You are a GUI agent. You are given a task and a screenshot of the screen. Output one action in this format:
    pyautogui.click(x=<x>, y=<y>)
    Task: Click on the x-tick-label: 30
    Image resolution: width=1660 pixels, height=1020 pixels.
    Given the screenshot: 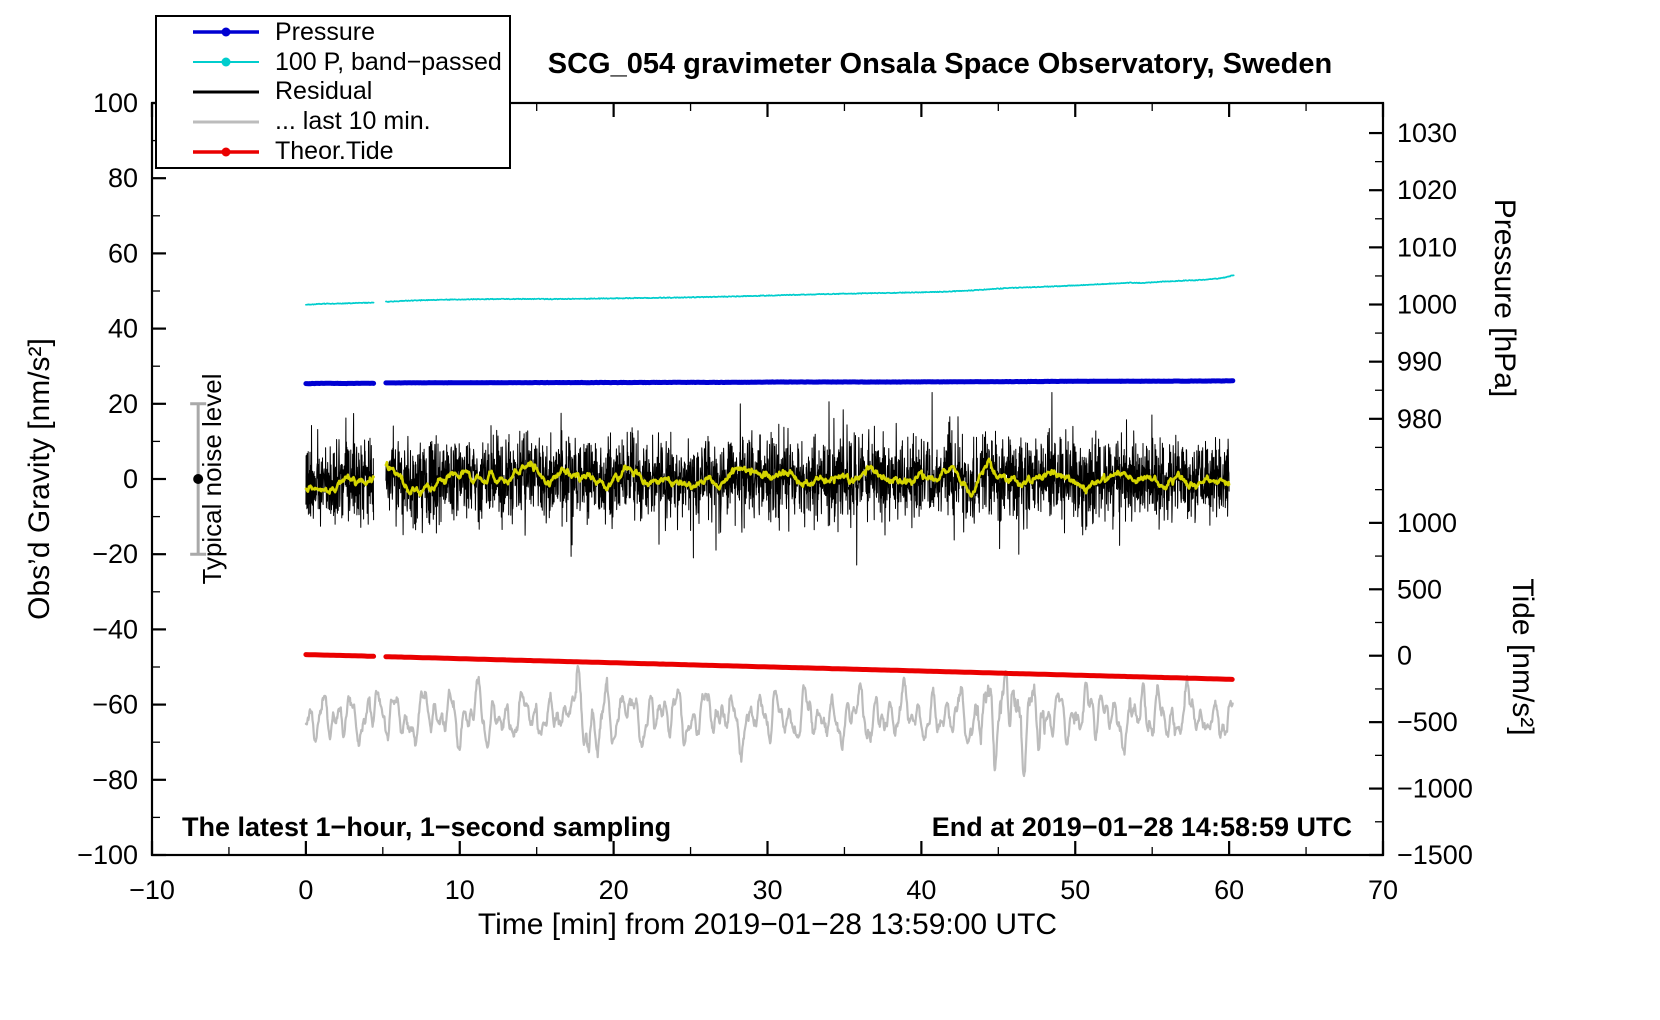 What is the action you would take?
    pyautogui.click(x=767, y=890)
    